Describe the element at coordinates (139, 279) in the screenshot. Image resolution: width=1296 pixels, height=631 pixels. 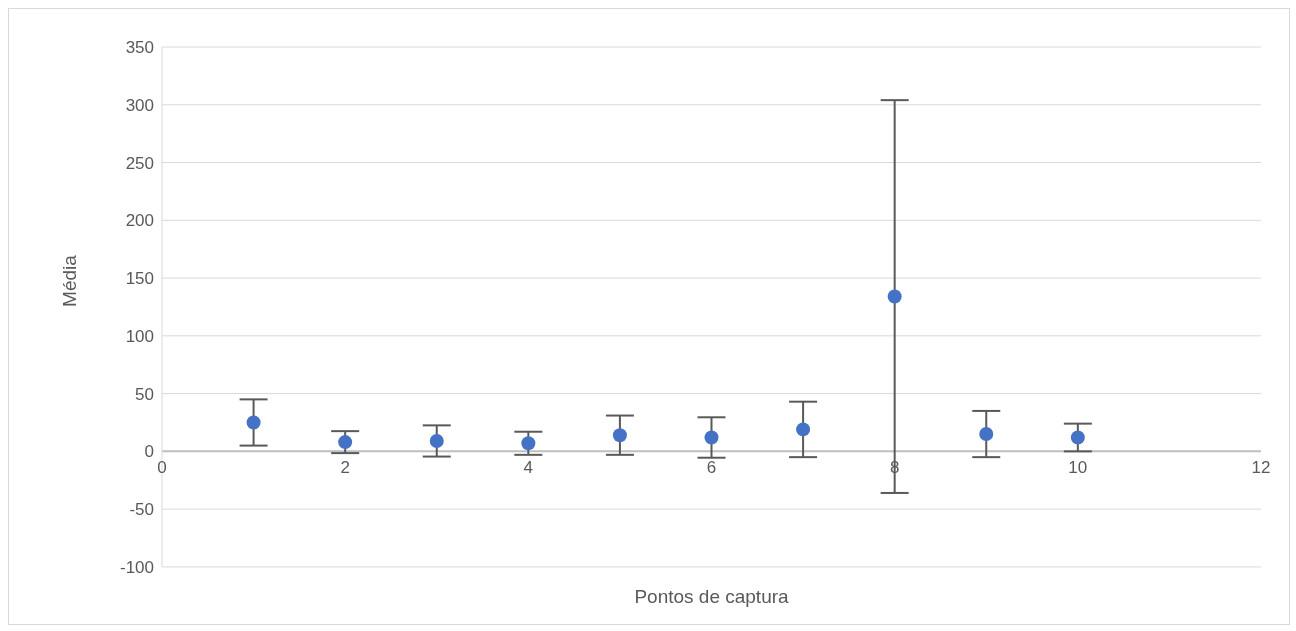
I see `y-tick-label: 150` at that location.